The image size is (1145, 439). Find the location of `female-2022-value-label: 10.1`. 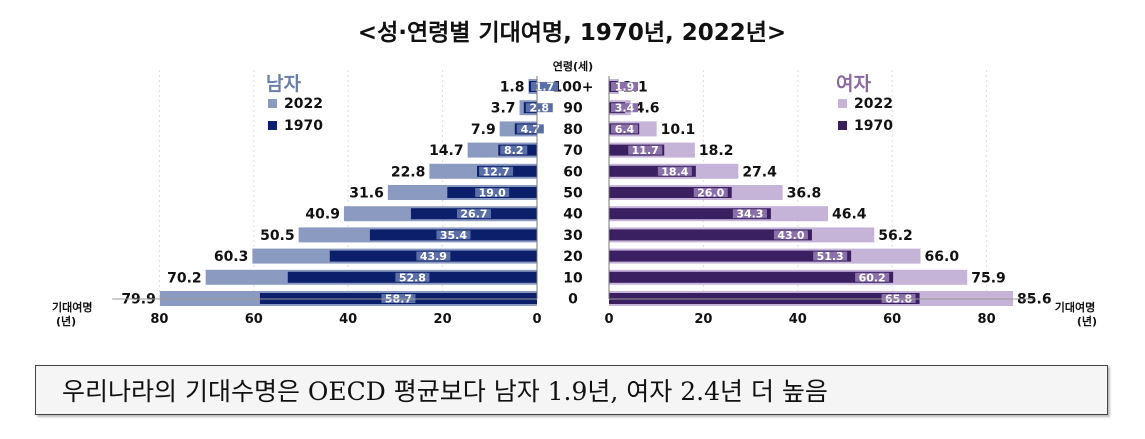

female-2022-value-label: 10.1 is located at coordinates (678, 130).